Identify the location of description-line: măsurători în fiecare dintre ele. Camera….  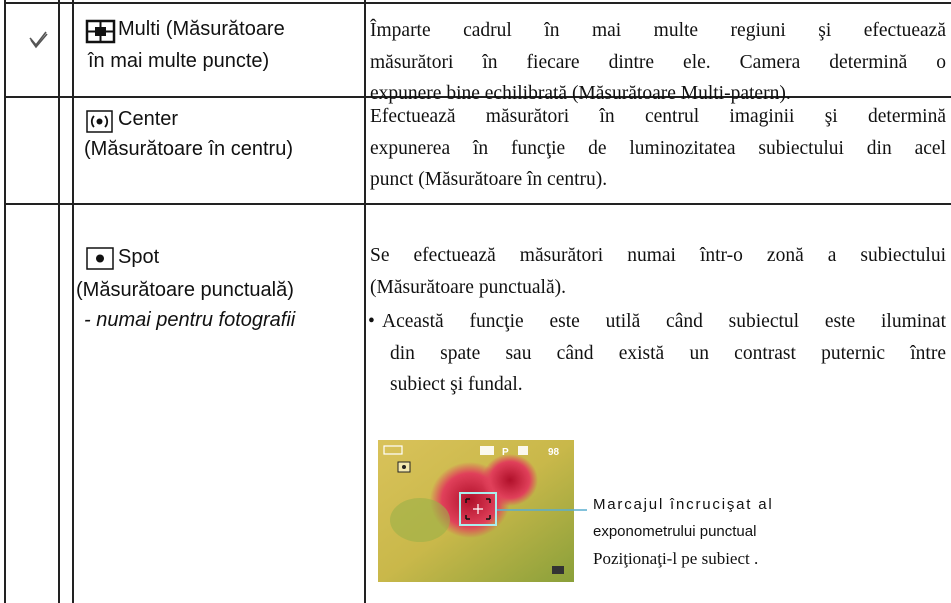
(658, 62).